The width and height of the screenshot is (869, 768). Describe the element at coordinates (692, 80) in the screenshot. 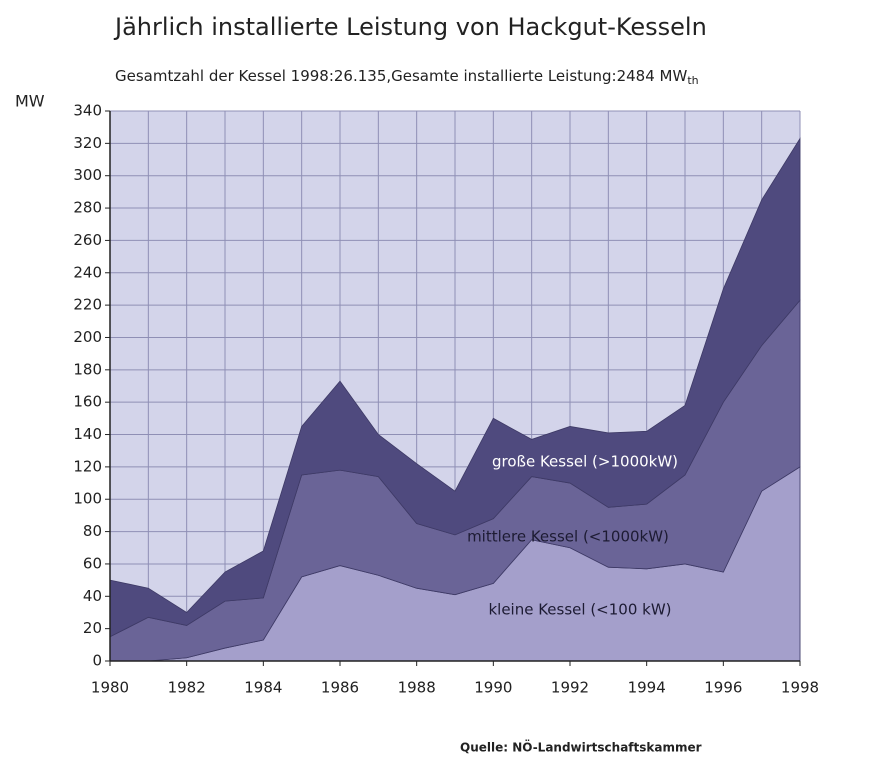

I see `subtitle-subscript: th` at that location.